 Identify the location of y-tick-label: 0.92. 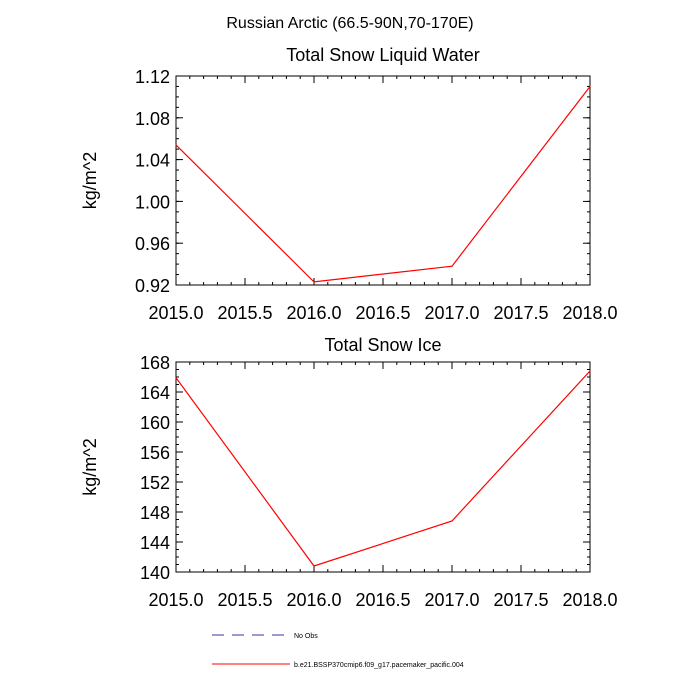
(152, 286).